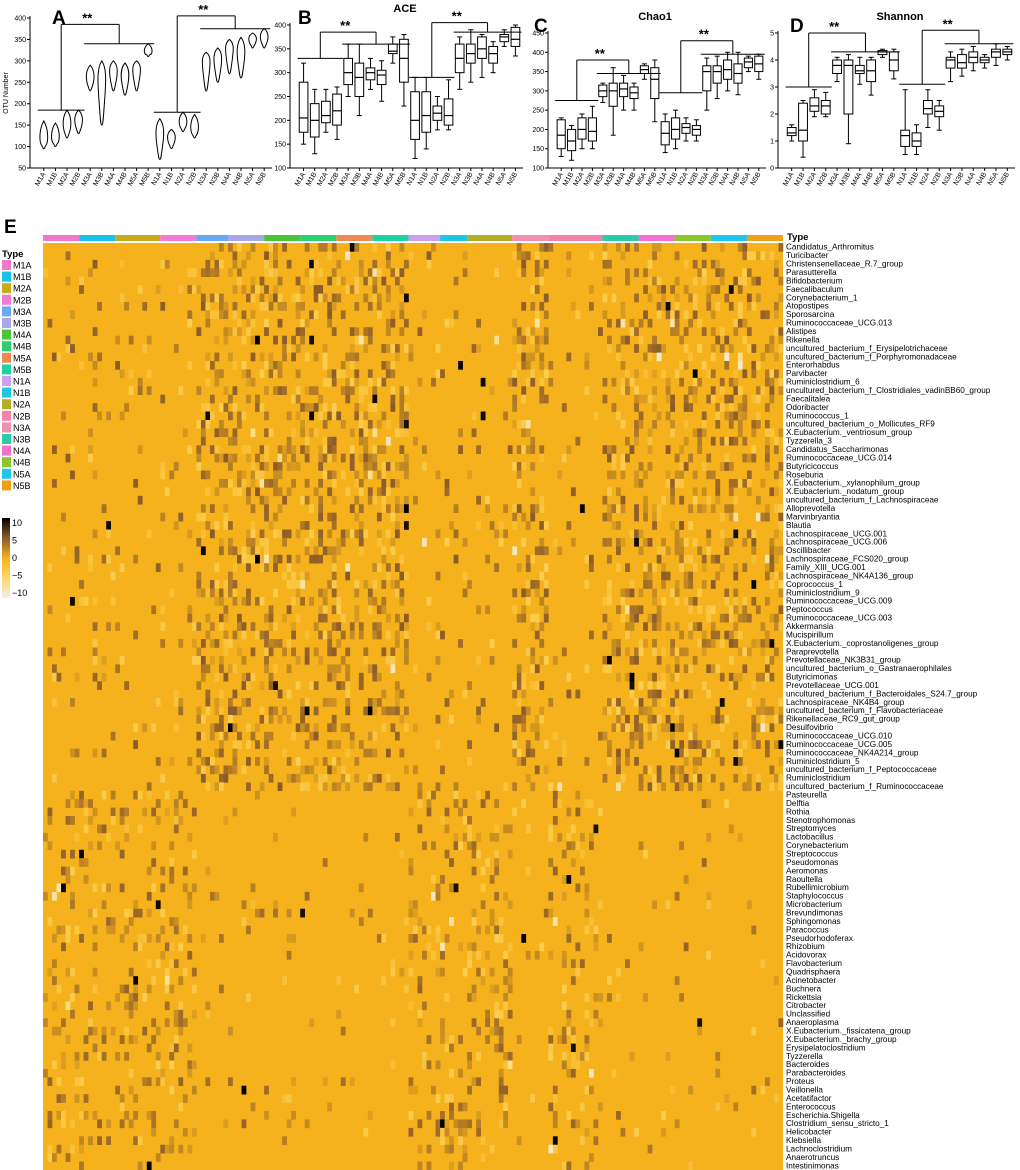 The image size is (1020, 1170). What do you see at coordinates (538, 72) in the screenshot?
I see `y-tick-label: 350` at bounding box center [538, 72].